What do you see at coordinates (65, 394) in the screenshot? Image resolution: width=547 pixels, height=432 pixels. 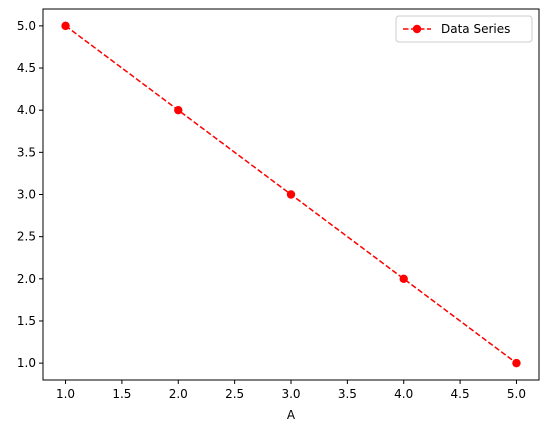 I see `x-tick-label: 1.0` at bounding box center [65, 394].